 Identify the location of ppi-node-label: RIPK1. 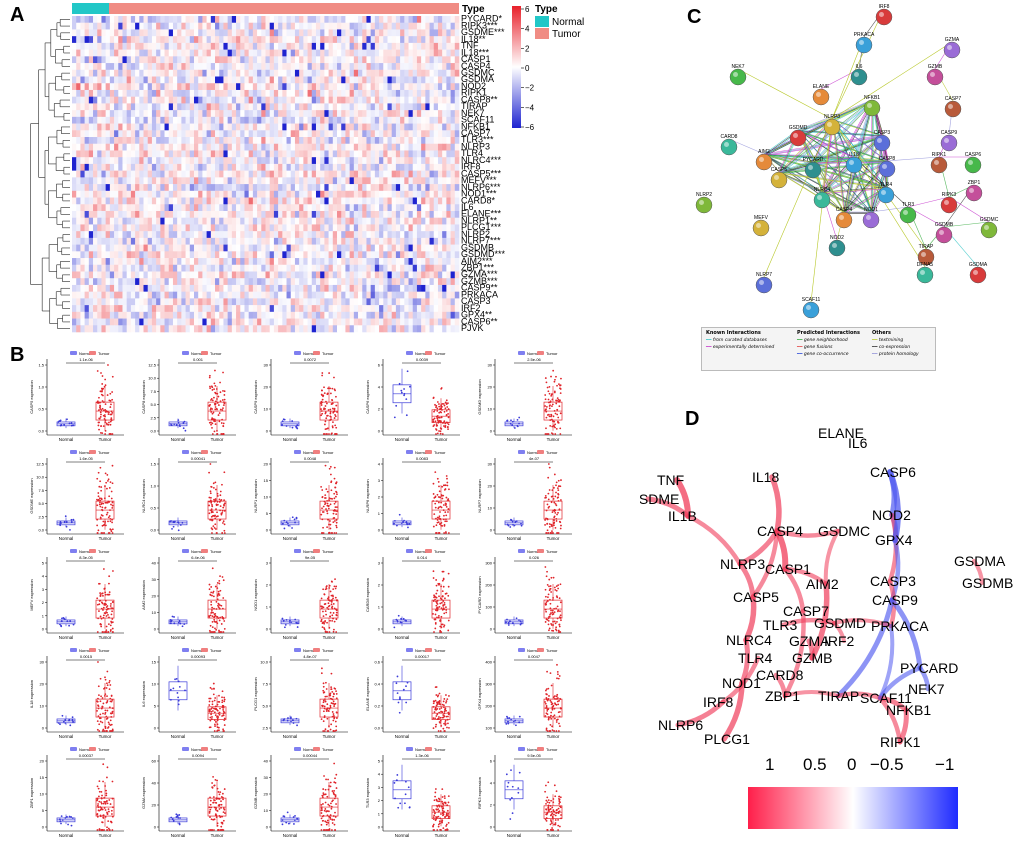
(939, 155).